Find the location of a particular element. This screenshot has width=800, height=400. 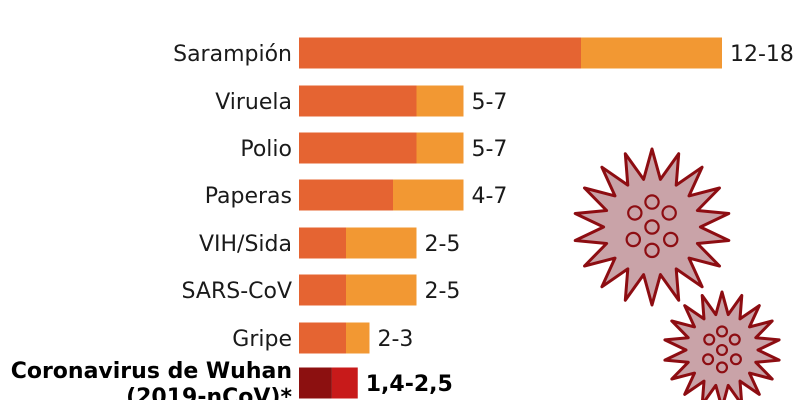

bar-row: Gripe 2-3 is located at coordinates (323, 338).